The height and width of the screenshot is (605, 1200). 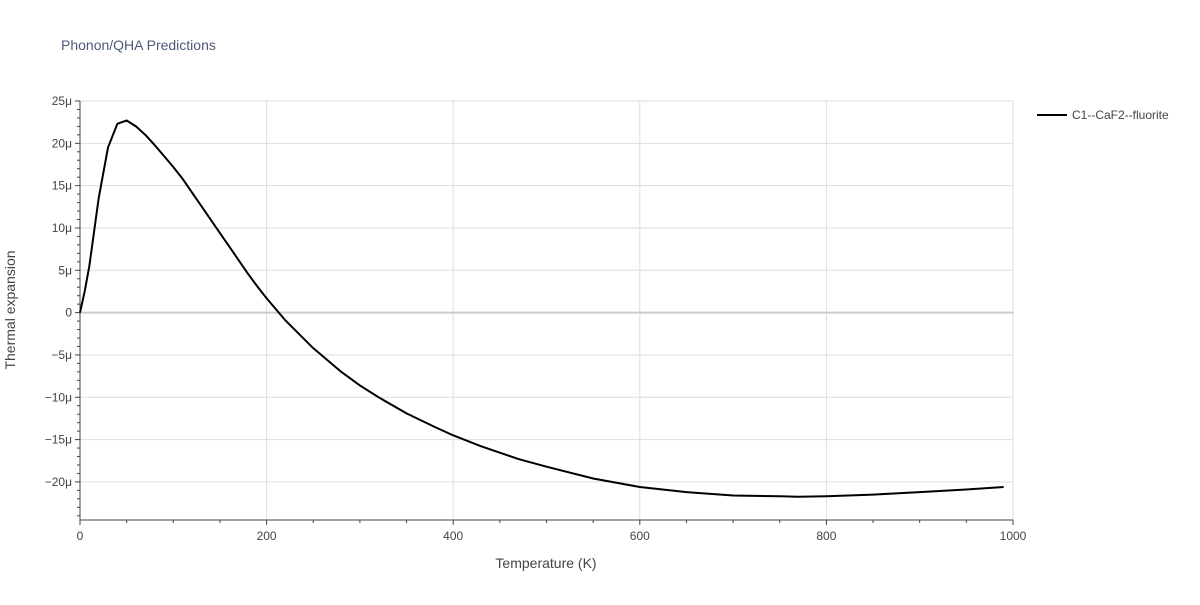 I want to click on x-tick-label: 600, so click(x=640, y=536).